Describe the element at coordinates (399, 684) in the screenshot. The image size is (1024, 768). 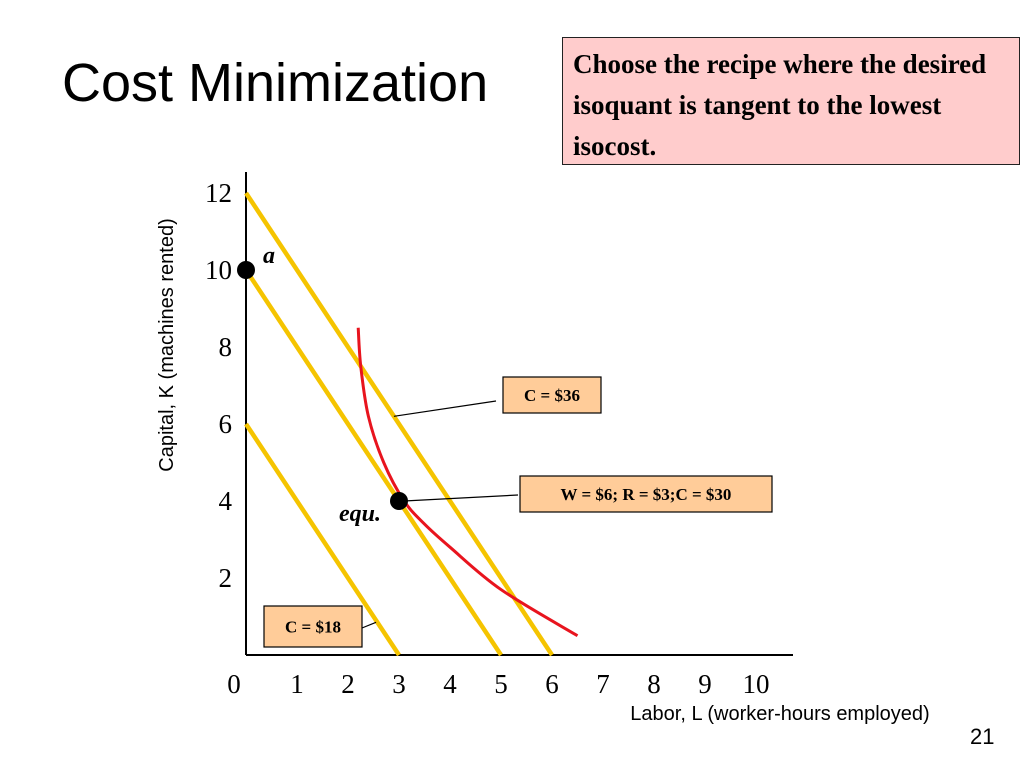
I see `x-tick-label-3: 3` at that location.